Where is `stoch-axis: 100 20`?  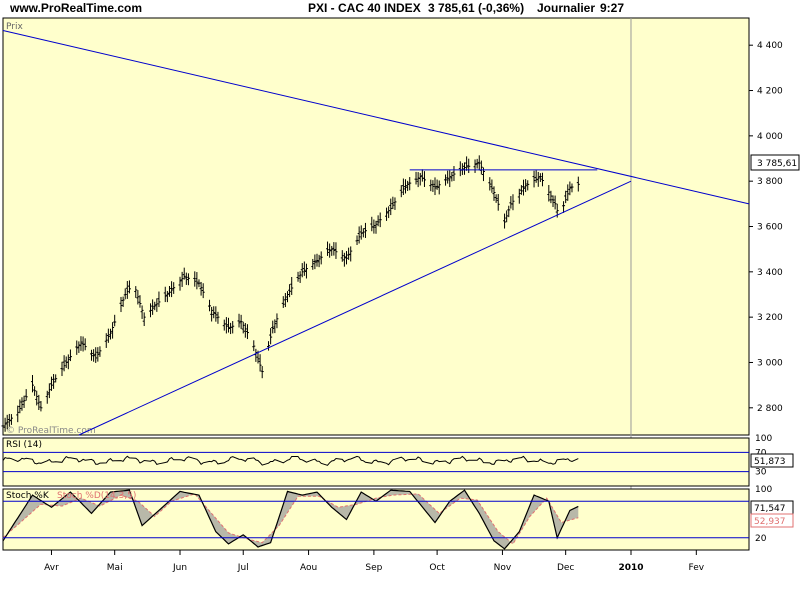 stoch-axis: 100 20 is located at coordinates (387, 514).